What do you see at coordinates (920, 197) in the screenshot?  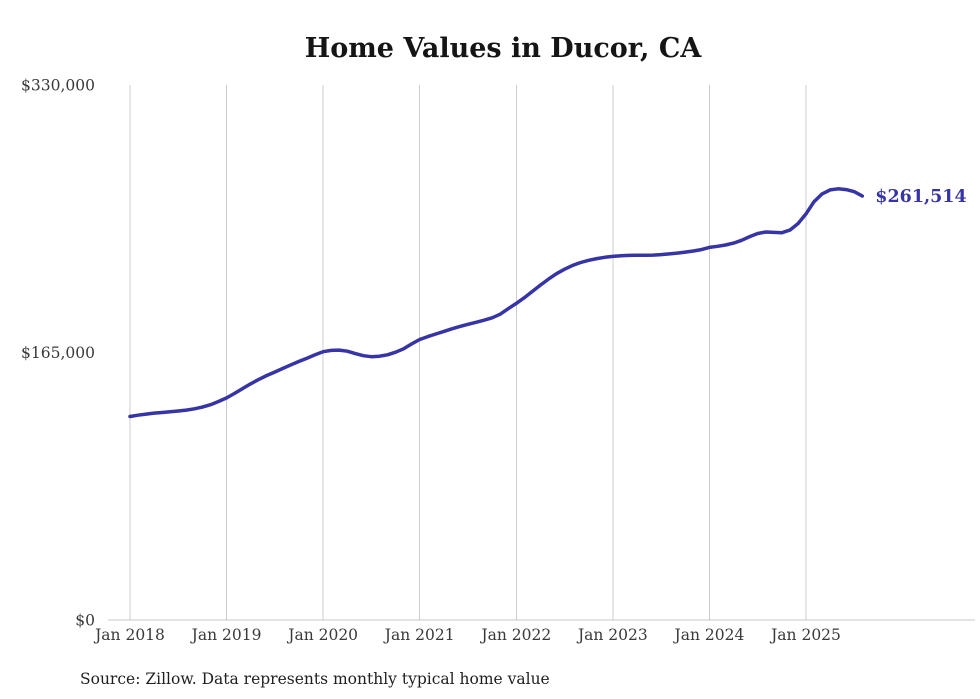 I see `latest-value-label: $261,514` at bounding box center [920, 197].